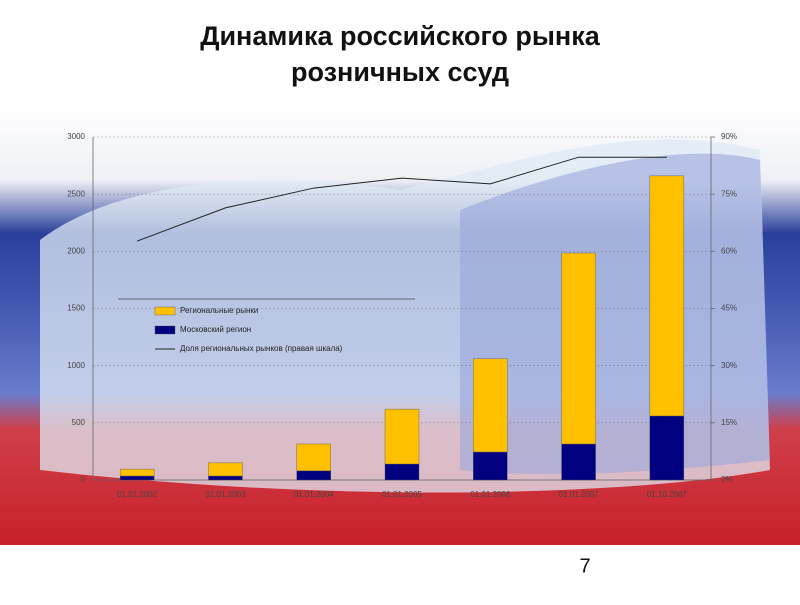 The height and width of the screenshot is (605, 800). Describe the element at coordinates (76, 365) in the screenshot. I see `y-tick-label: 1000` at that location.